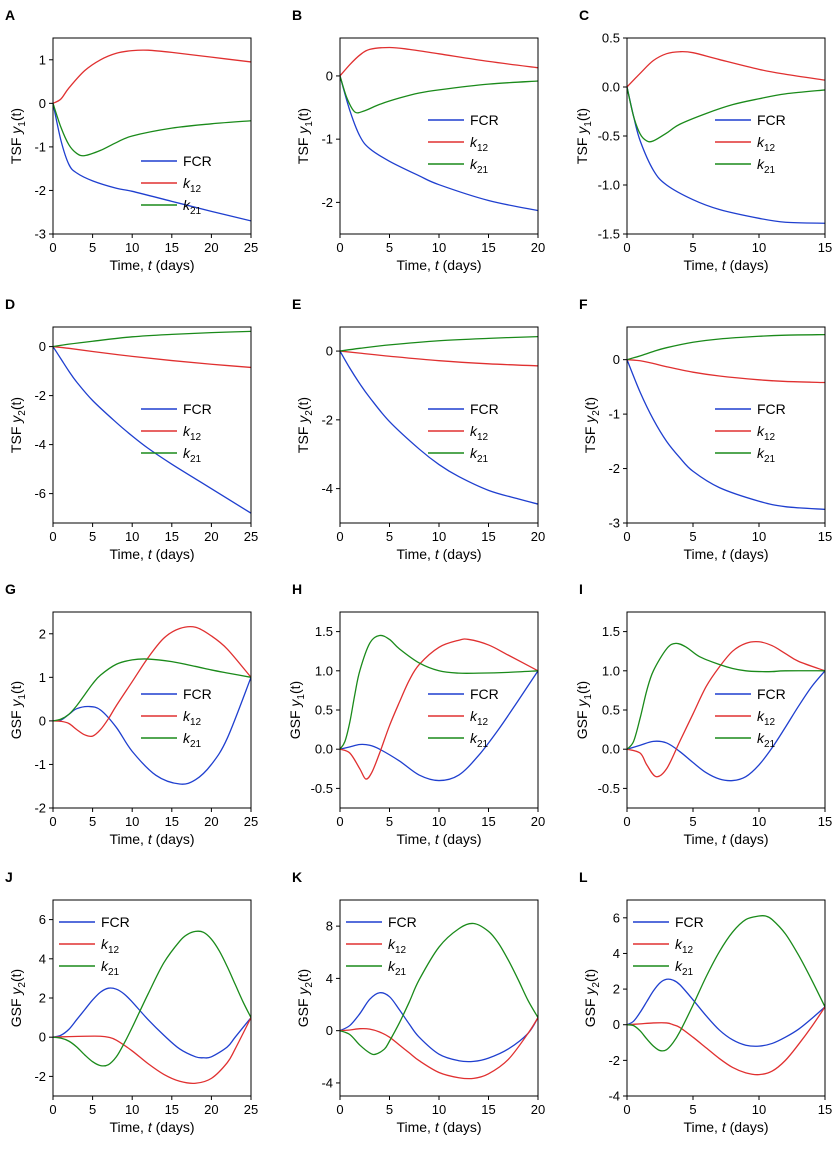 This screenshot has height=1149, width=833. I want to click on y-tick-label-k: 0, so click(329, 1030).